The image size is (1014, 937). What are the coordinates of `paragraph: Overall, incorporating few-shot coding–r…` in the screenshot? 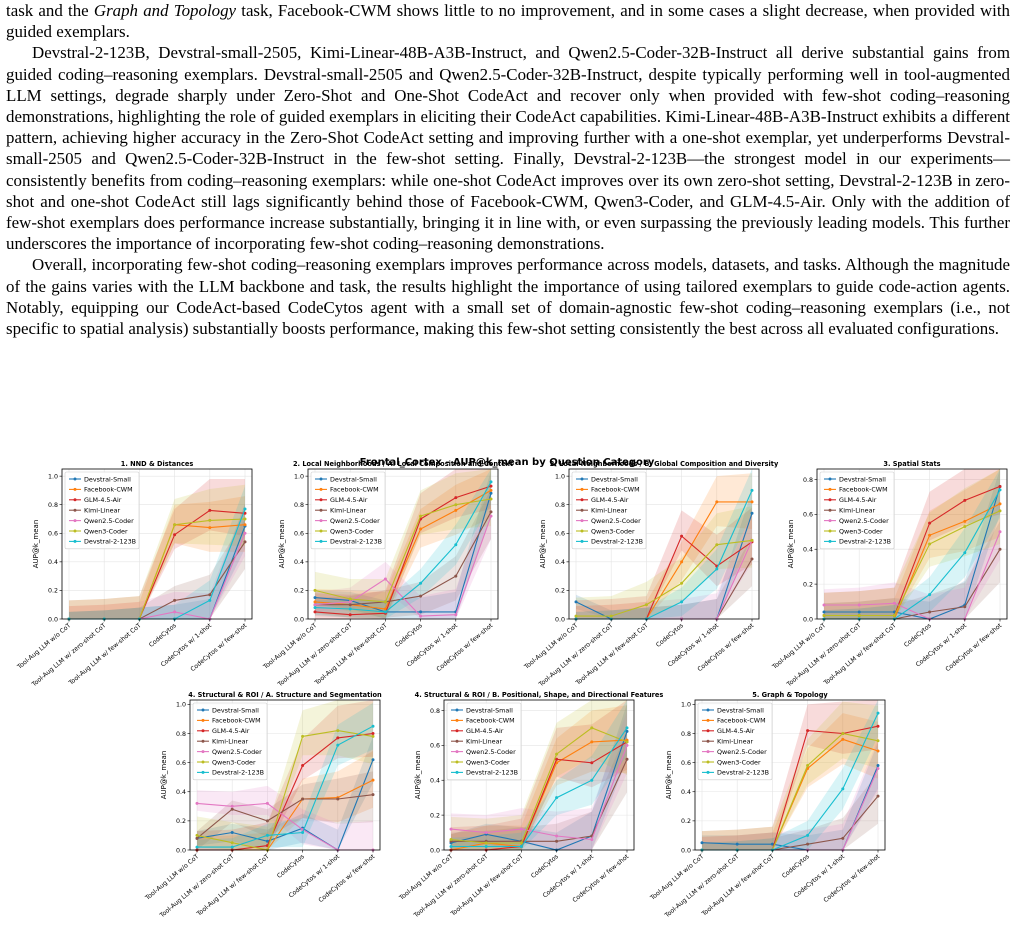 It's located at (508, 296).